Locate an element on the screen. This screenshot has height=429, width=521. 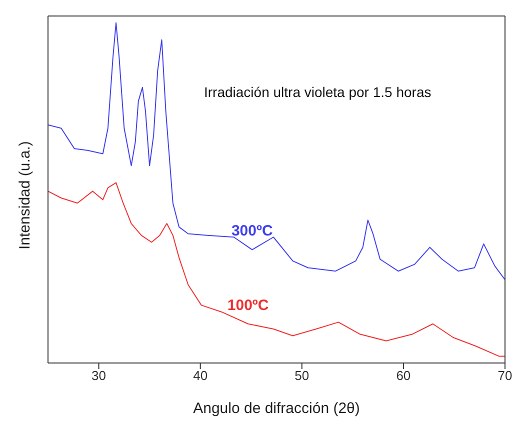
x-tick-label: 70 is located at coordinates (505, 376).